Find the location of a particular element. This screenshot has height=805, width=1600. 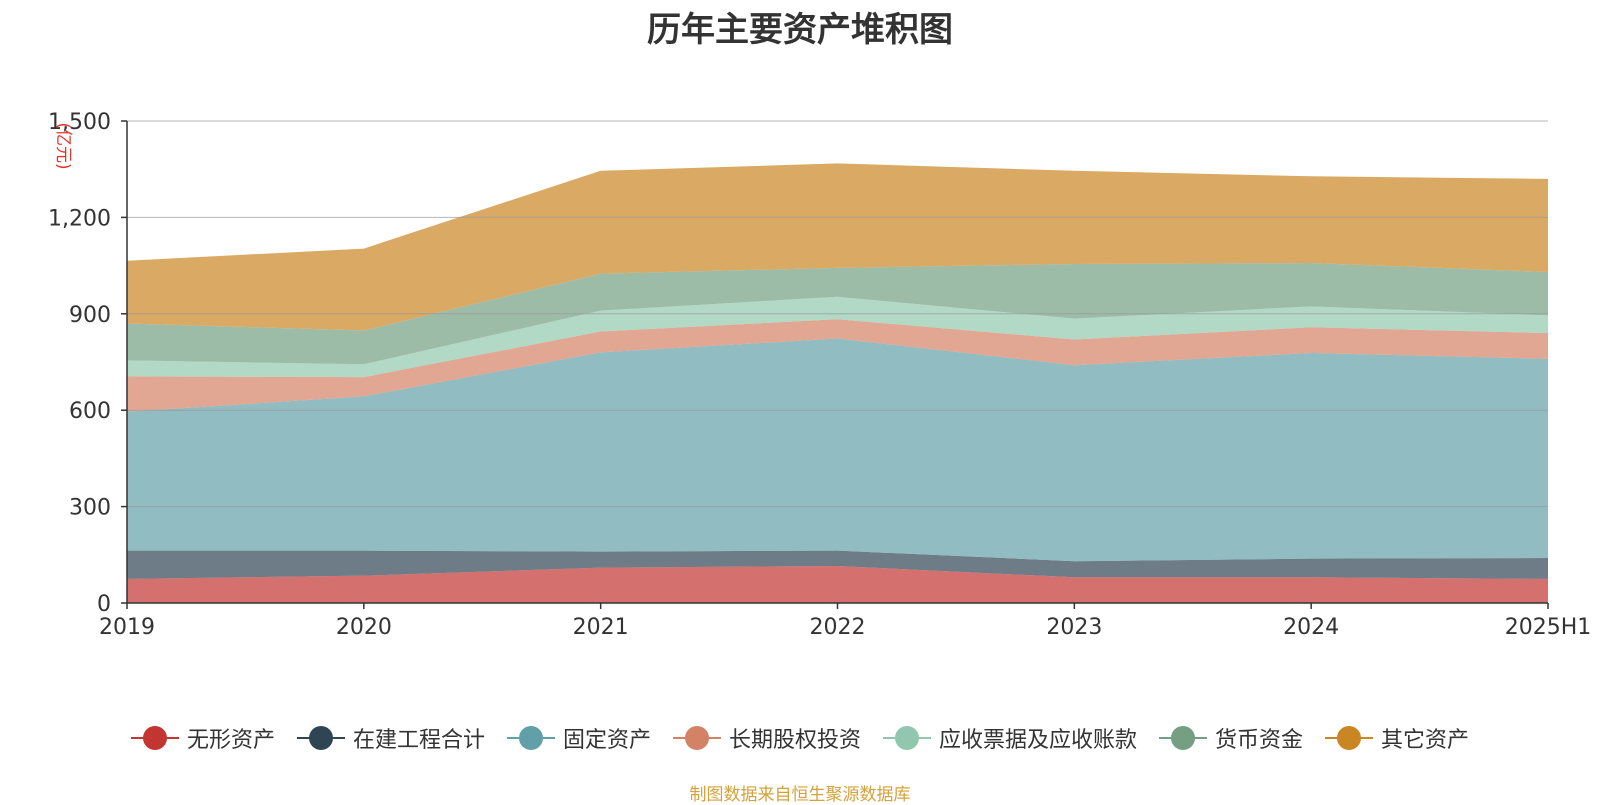

x-tick-label: 2024 is located at coordinates (1311, 627).